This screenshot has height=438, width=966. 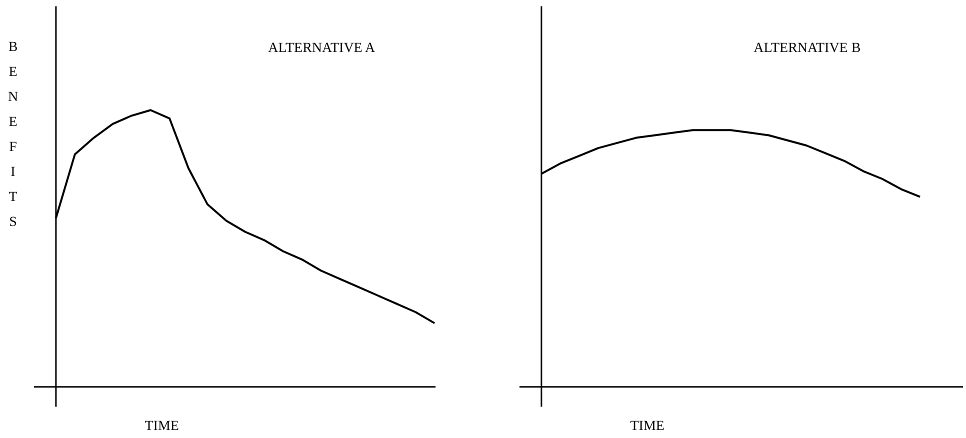 I want to click on y-axis-title: BENEFITS, so click(x=13, y=135).